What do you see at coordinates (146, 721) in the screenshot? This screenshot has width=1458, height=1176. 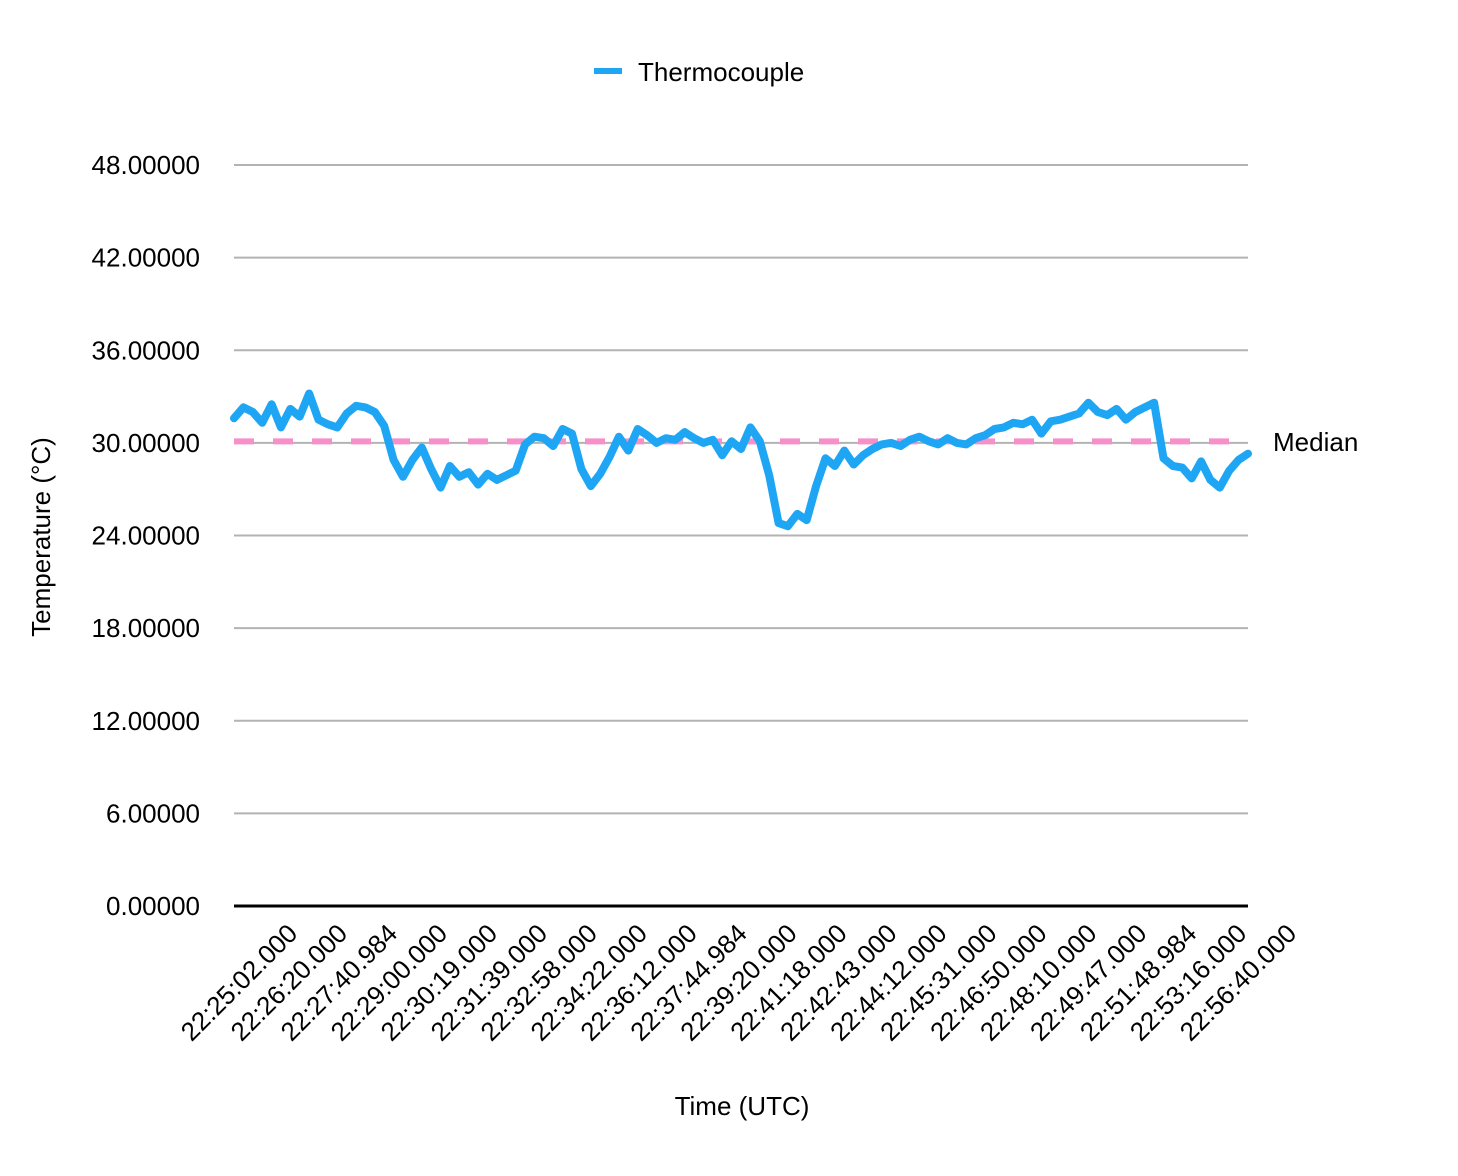 I see `y-tick-label: 12.00000` at bounding box center [146, 721].